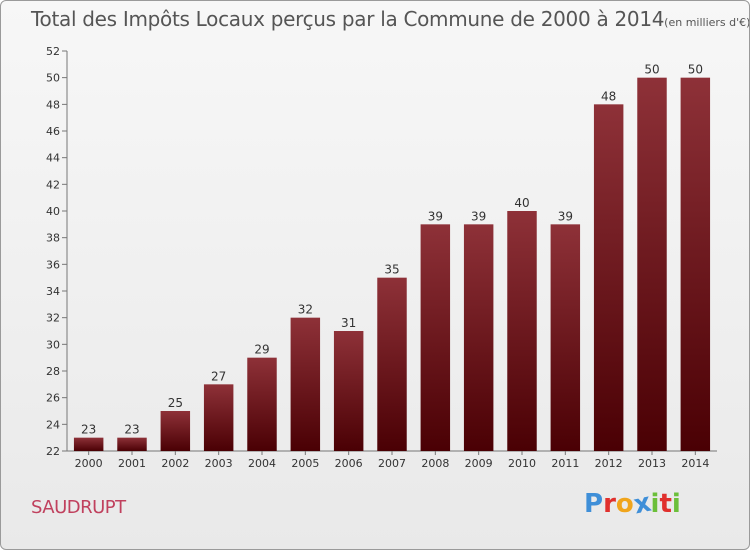  What do you see at coordinates (435, 216) in the screenshot?
I see `value-label-2008: 39` at bounding box center [435, 216].